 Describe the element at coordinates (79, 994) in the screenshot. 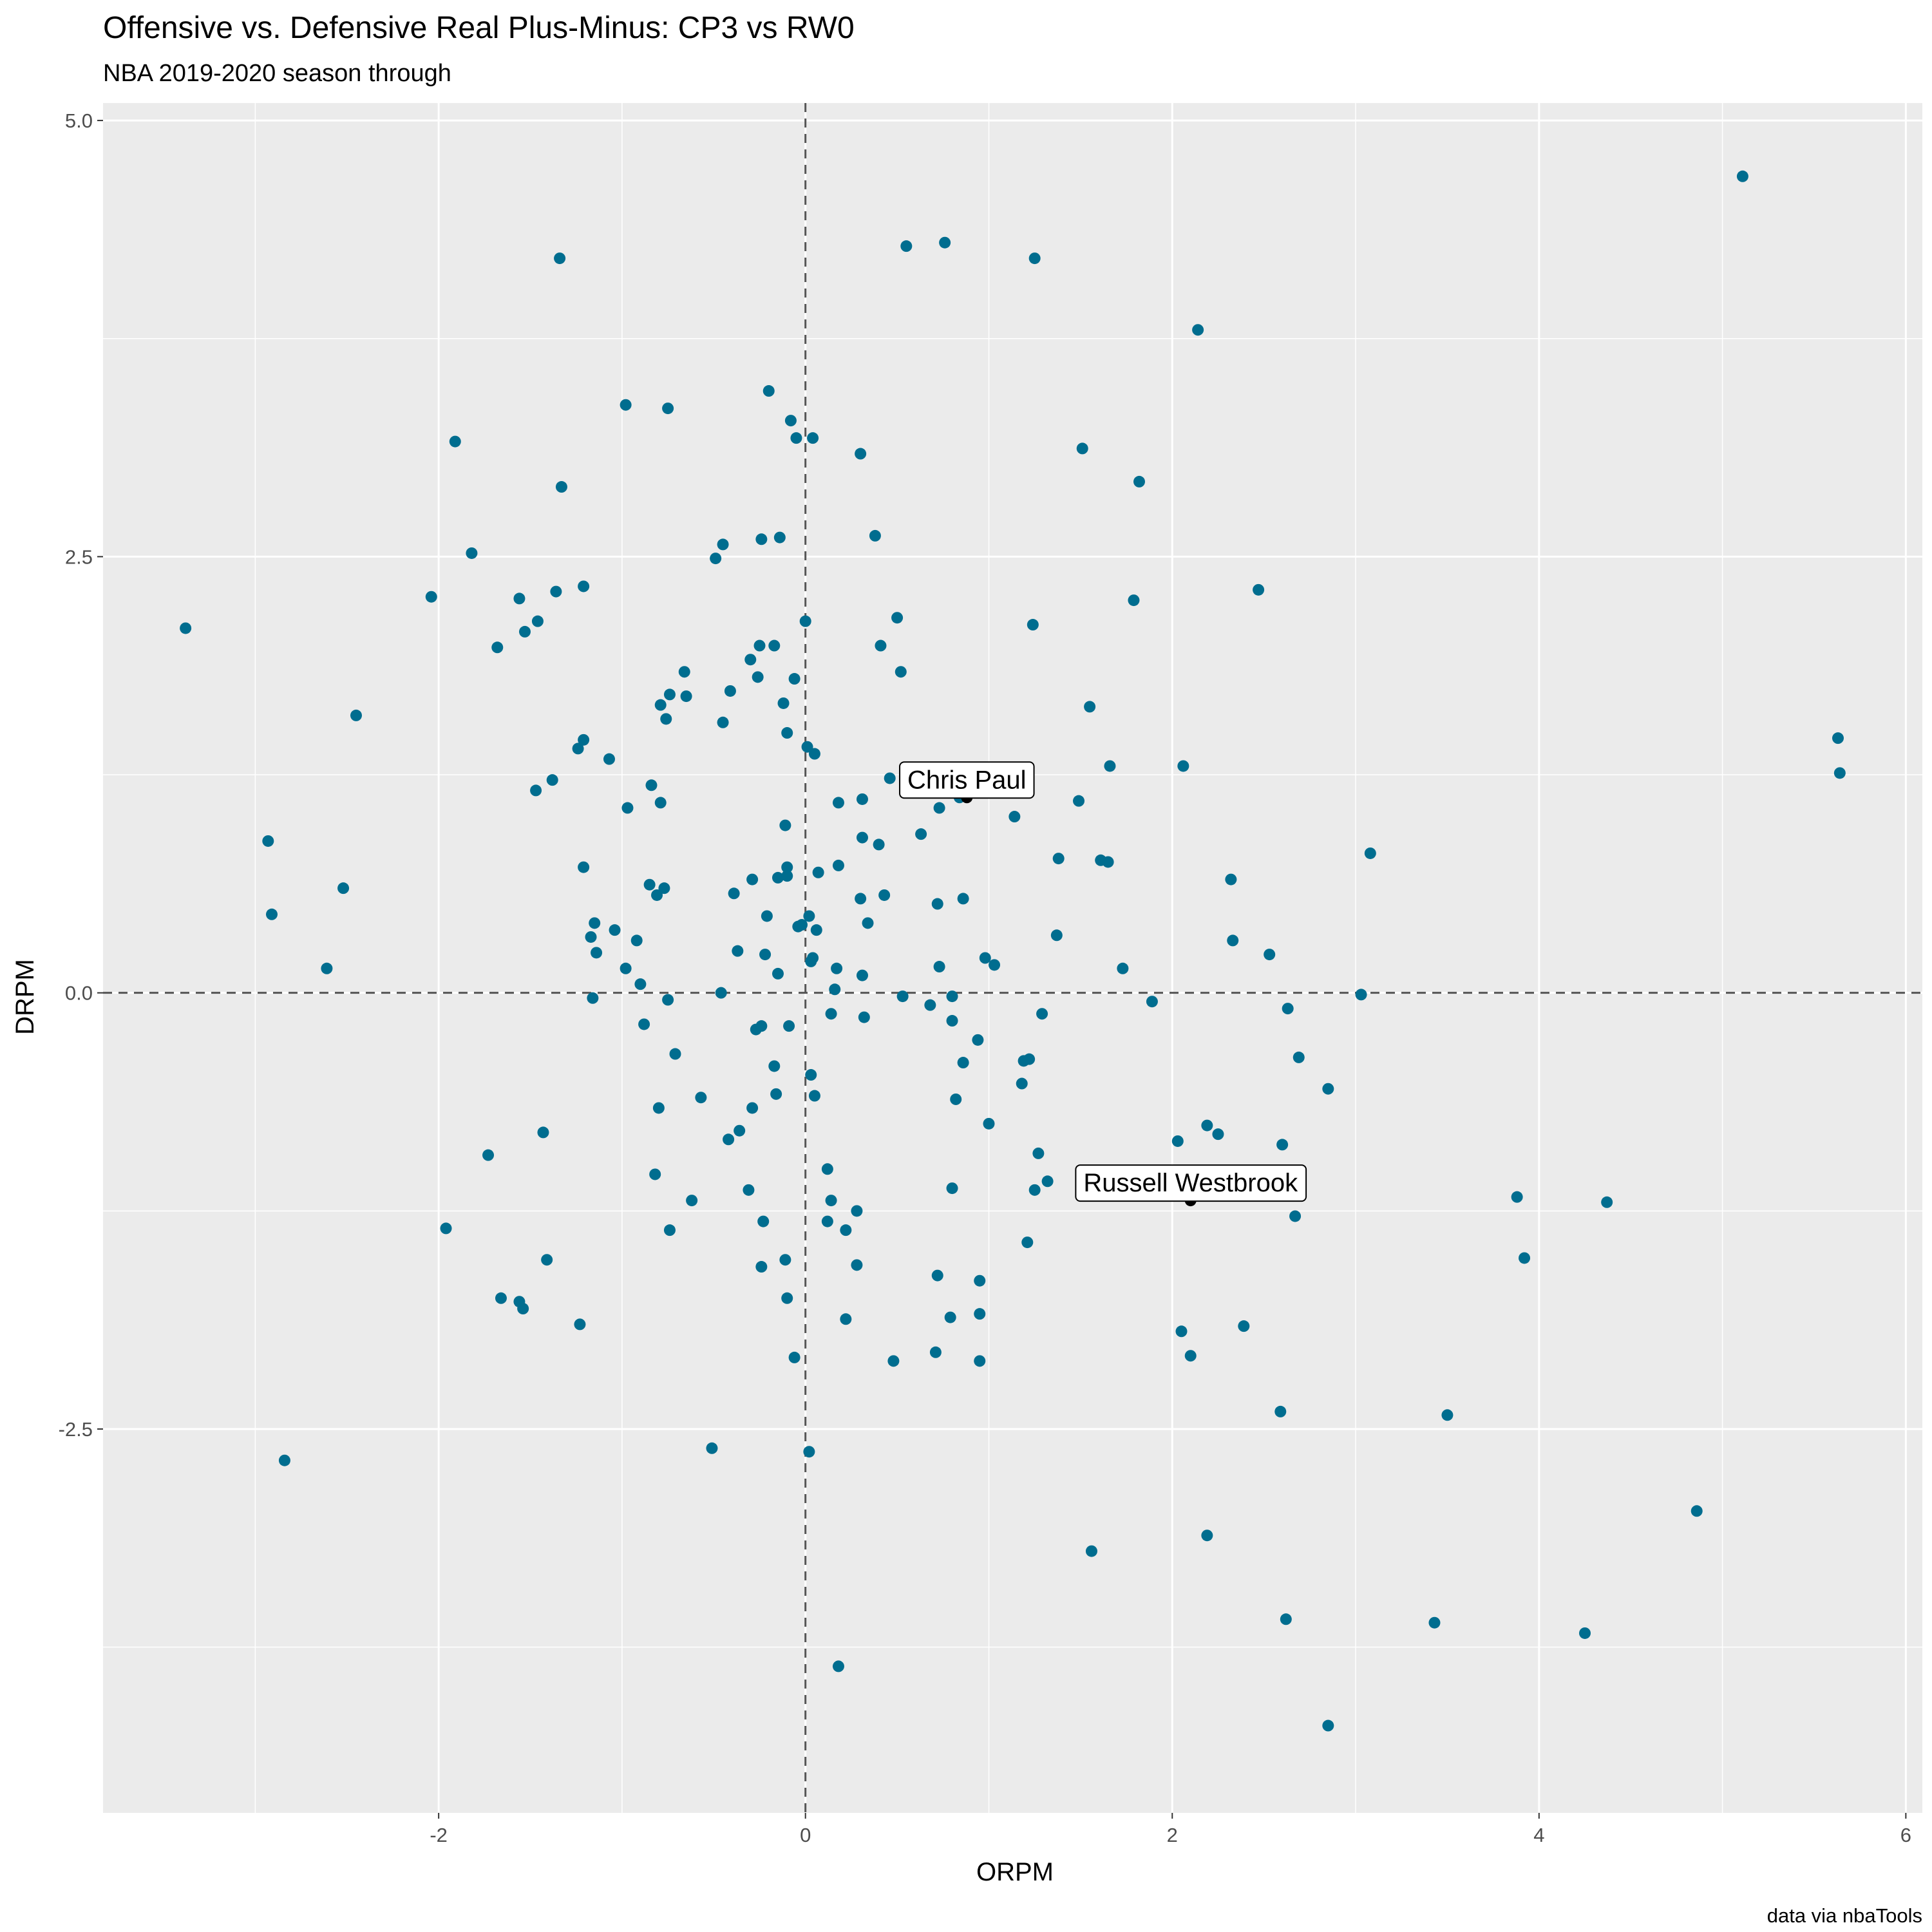

I see `y-tick-label: 0.0` at that location.